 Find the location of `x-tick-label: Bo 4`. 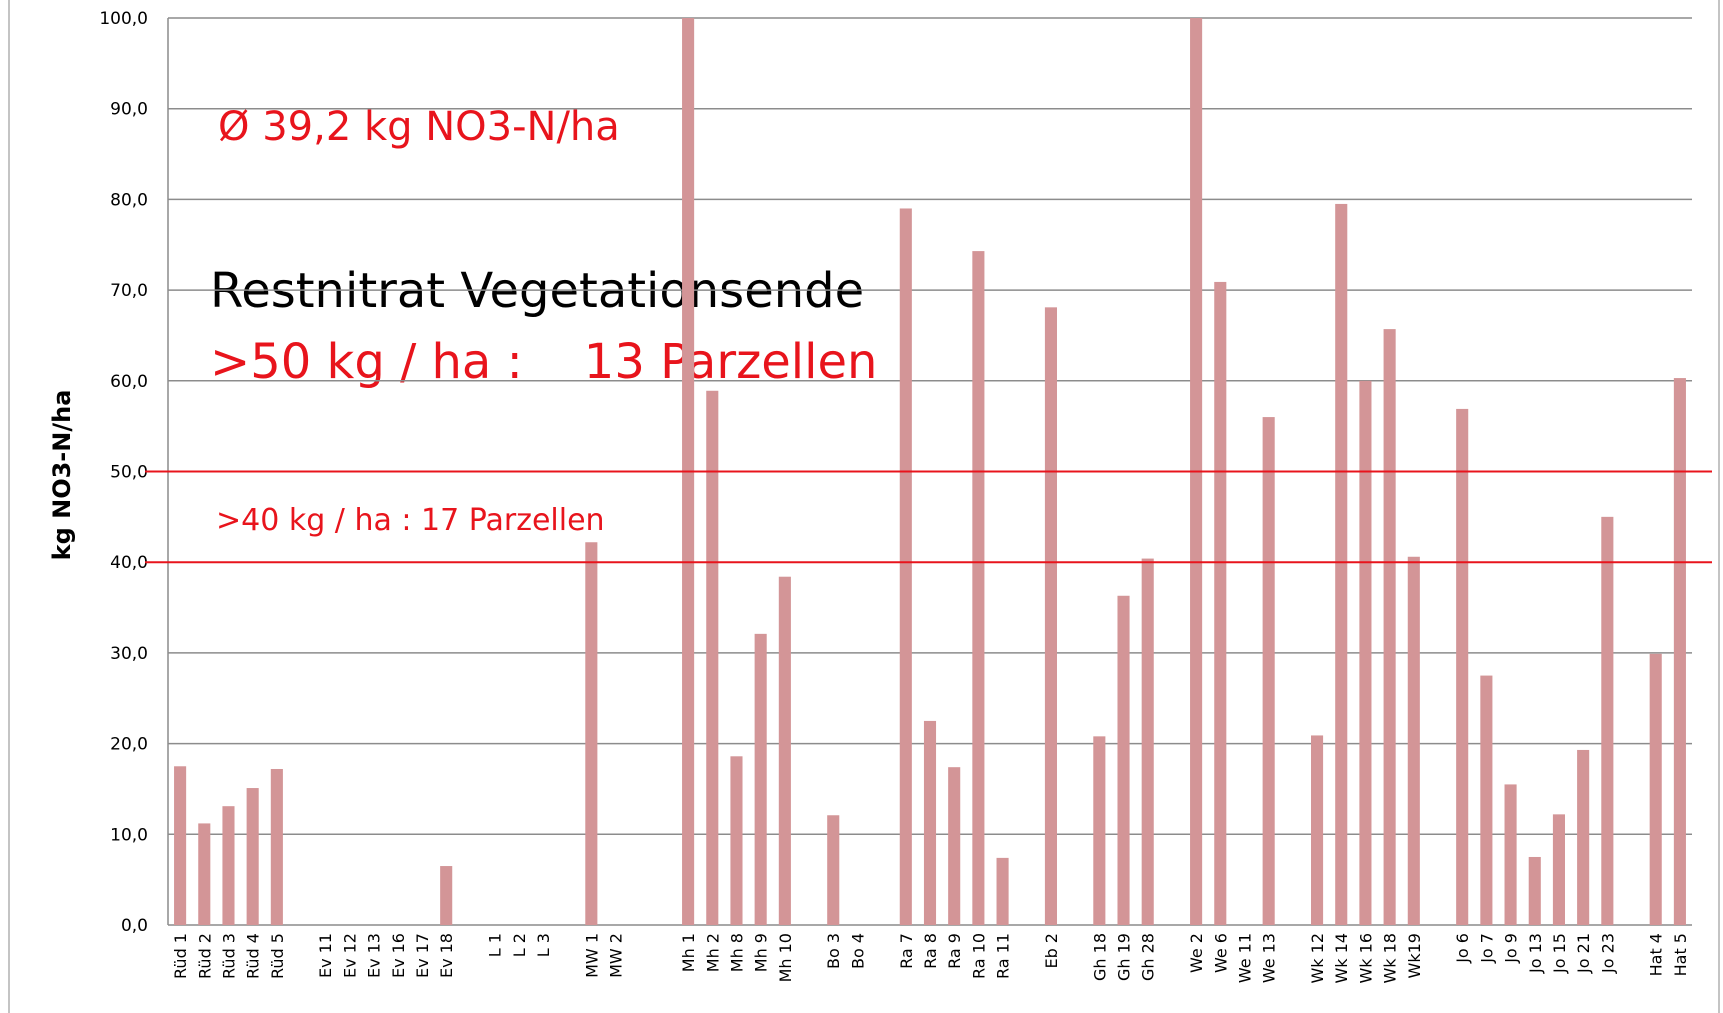

x-tick-label: Bo 4 is located at coordinates (857, 951).